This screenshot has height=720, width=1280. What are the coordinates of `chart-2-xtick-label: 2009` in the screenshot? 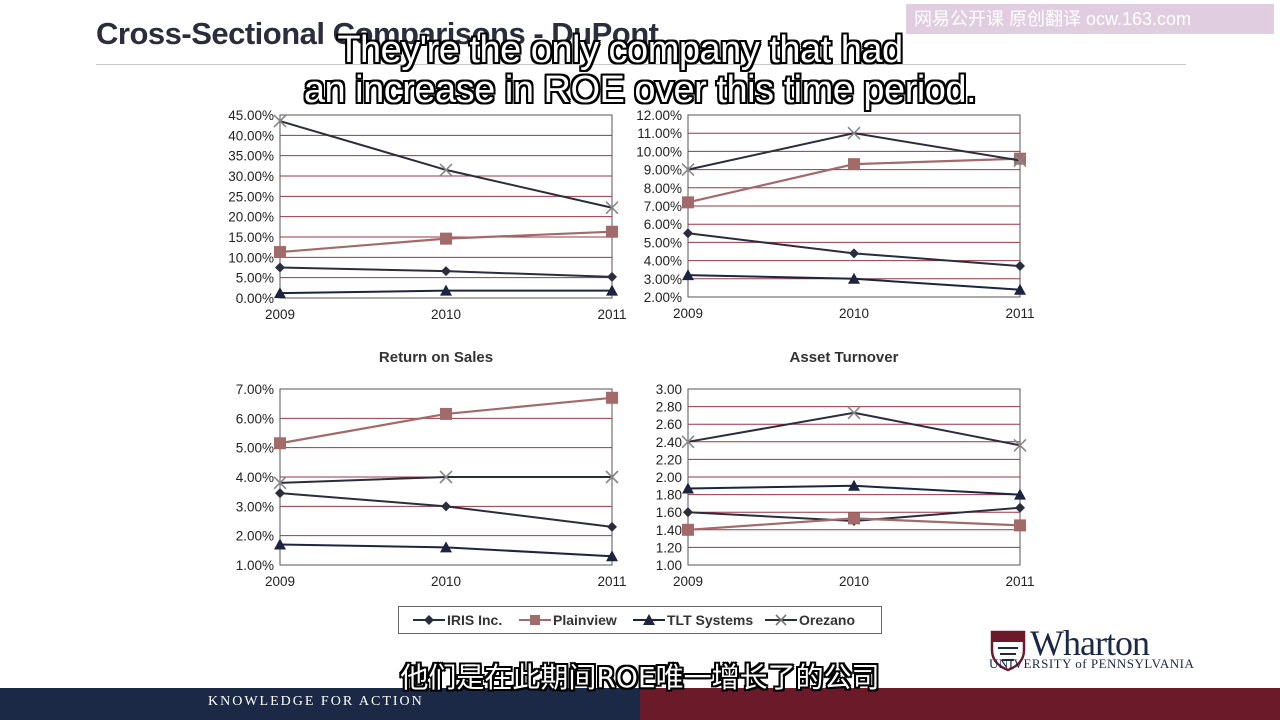 It's located at (688, 313).